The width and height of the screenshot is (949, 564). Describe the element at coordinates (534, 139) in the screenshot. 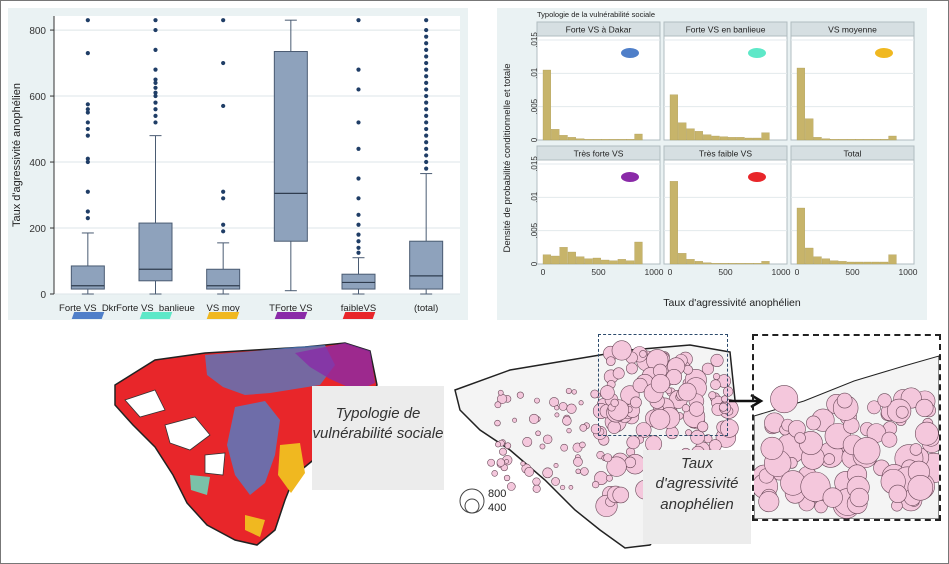

I see `y-tick-label: 0` at that location.